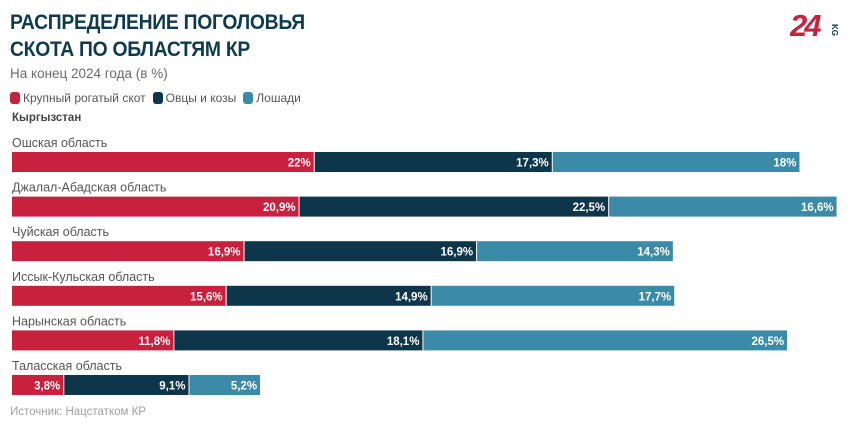 This screenshot has height=431, width=850. Describe the element at coordinates (157, 22) in the screenshot. I see `chart-title-line-1: РАСПРЕДЕЛЕНИЕ ПОГОЛОВЬЯ` at that location.